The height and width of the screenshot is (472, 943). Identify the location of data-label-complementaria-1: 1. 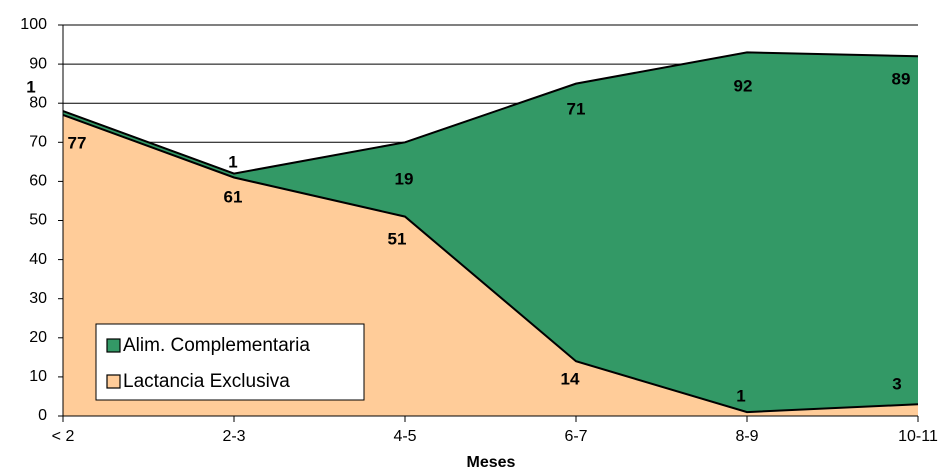
(232, 161).